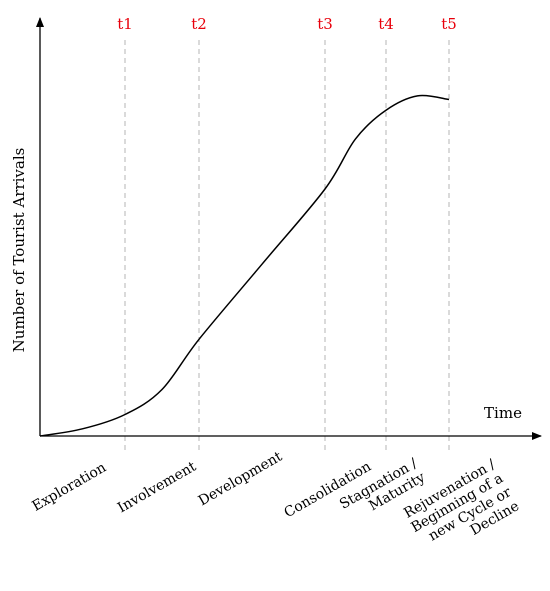  I want to click on stage-label-2: Involvement, so click(157, 487).